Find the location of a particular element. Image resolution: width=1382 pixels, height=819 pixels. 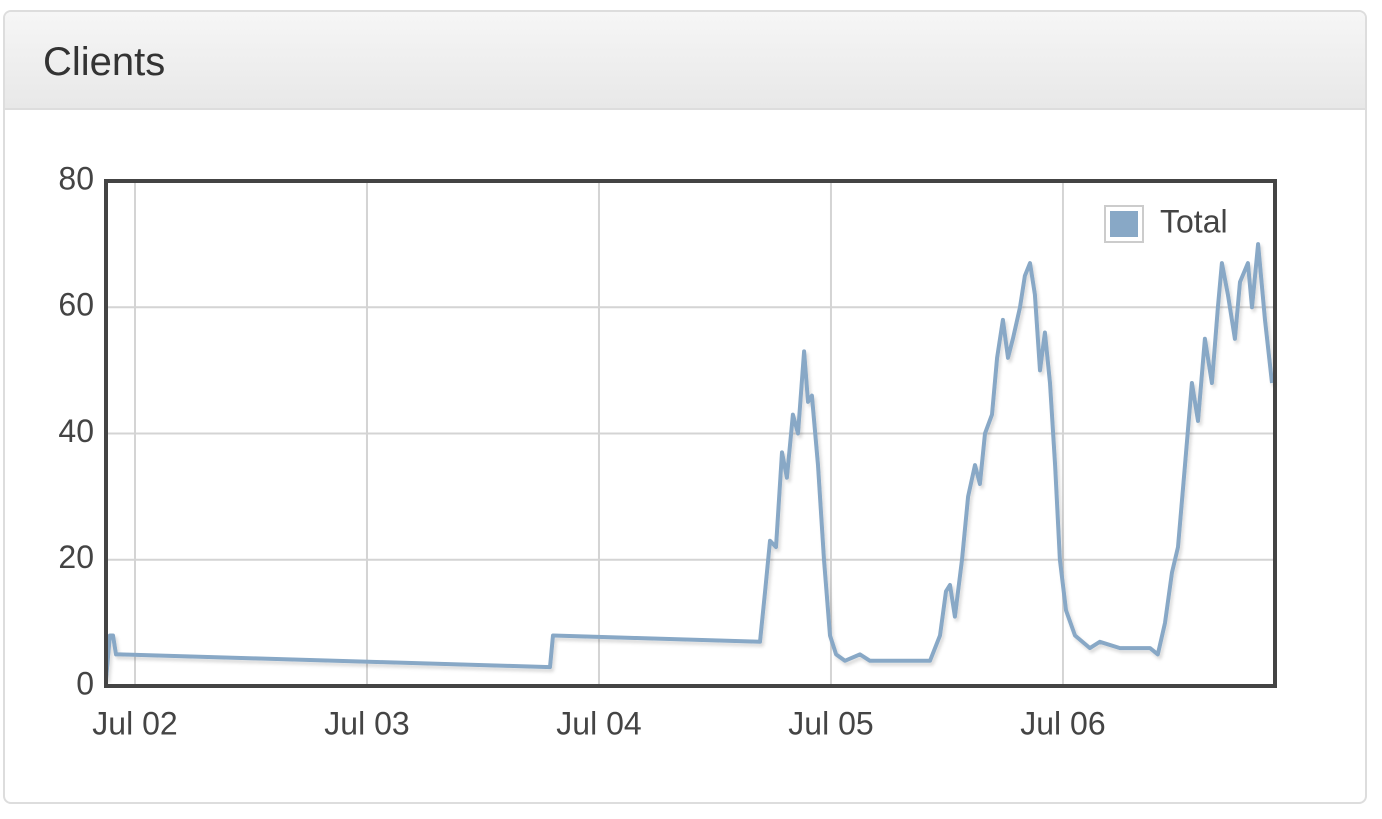

legend-label: Total is located at coordinates (1194, 221).